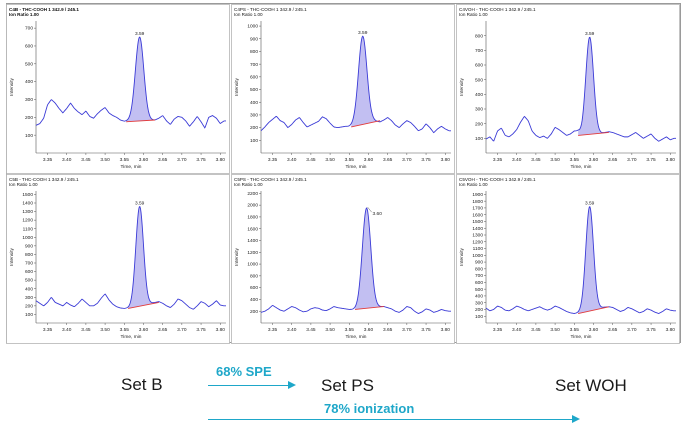  Describe the element at coordinates (576, 419) in the screenshot. I see `ionization-arrow-head` at that location.